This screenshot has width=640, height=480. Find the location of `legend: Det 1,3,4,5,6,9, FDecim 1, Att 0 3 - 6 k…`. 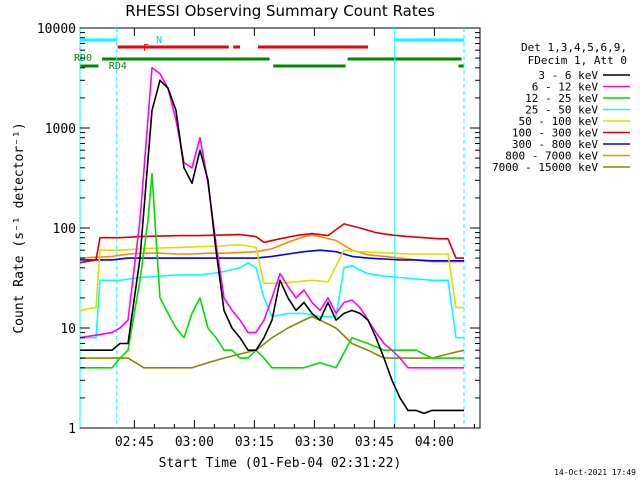

legend: Det 1,3,4,5,6,9, FDecim 1, Att 0 3 - 6 k… is located at coordinates (561, 107).